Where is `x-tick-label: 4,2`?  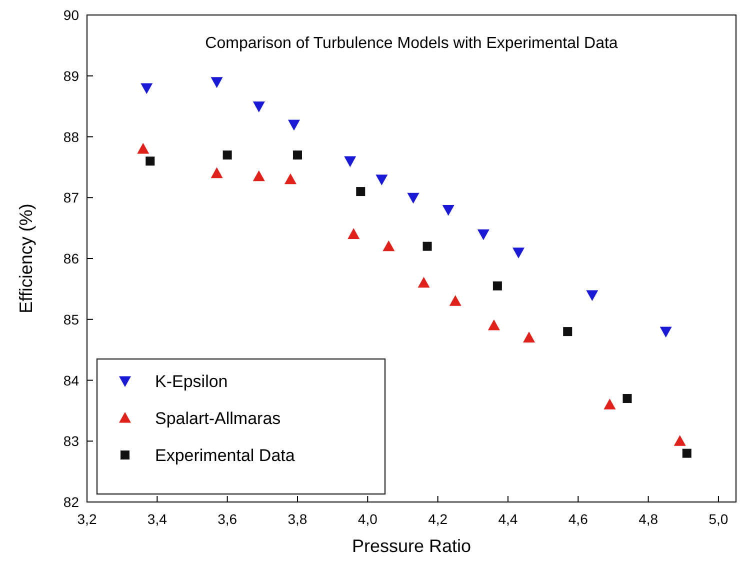
x-tick-label: 4,2 is located at coordinates (438, 519).